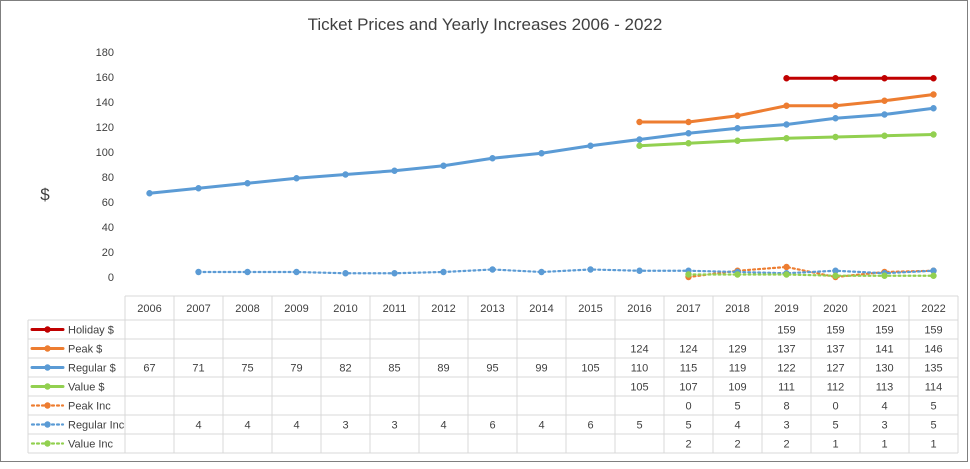  Describe the element at coordinates (394, 369) in the screenshot. I see `data-label: 85` at that location.